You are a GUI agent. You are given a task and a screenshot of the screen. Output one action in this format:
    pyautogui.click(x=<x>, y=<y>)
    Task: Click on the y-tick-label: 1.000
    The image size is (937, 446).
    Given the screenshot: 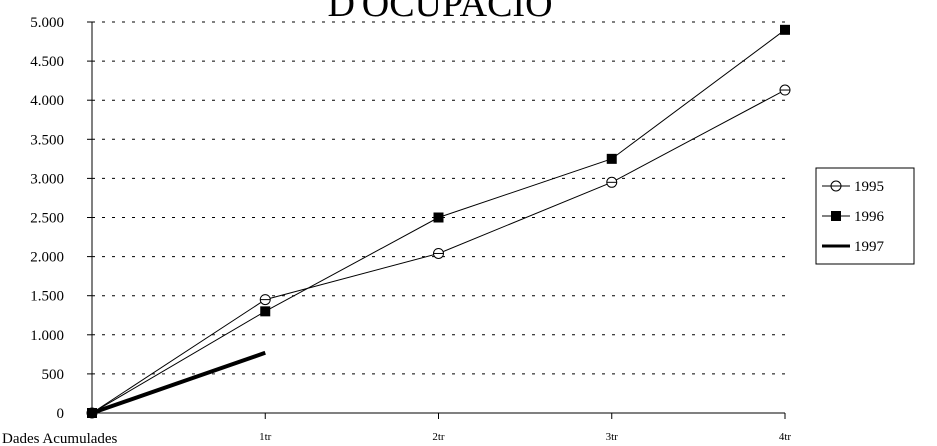 What is the action you would take?
    pyautogui.click(x=47, y=336)
    